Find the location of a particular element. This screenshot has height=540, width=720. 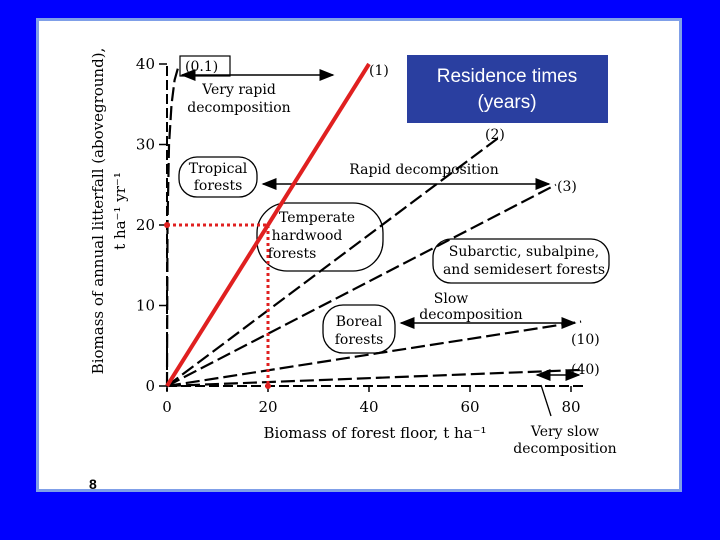

x-tick-label: 0 is located at coordinates (167, 407).